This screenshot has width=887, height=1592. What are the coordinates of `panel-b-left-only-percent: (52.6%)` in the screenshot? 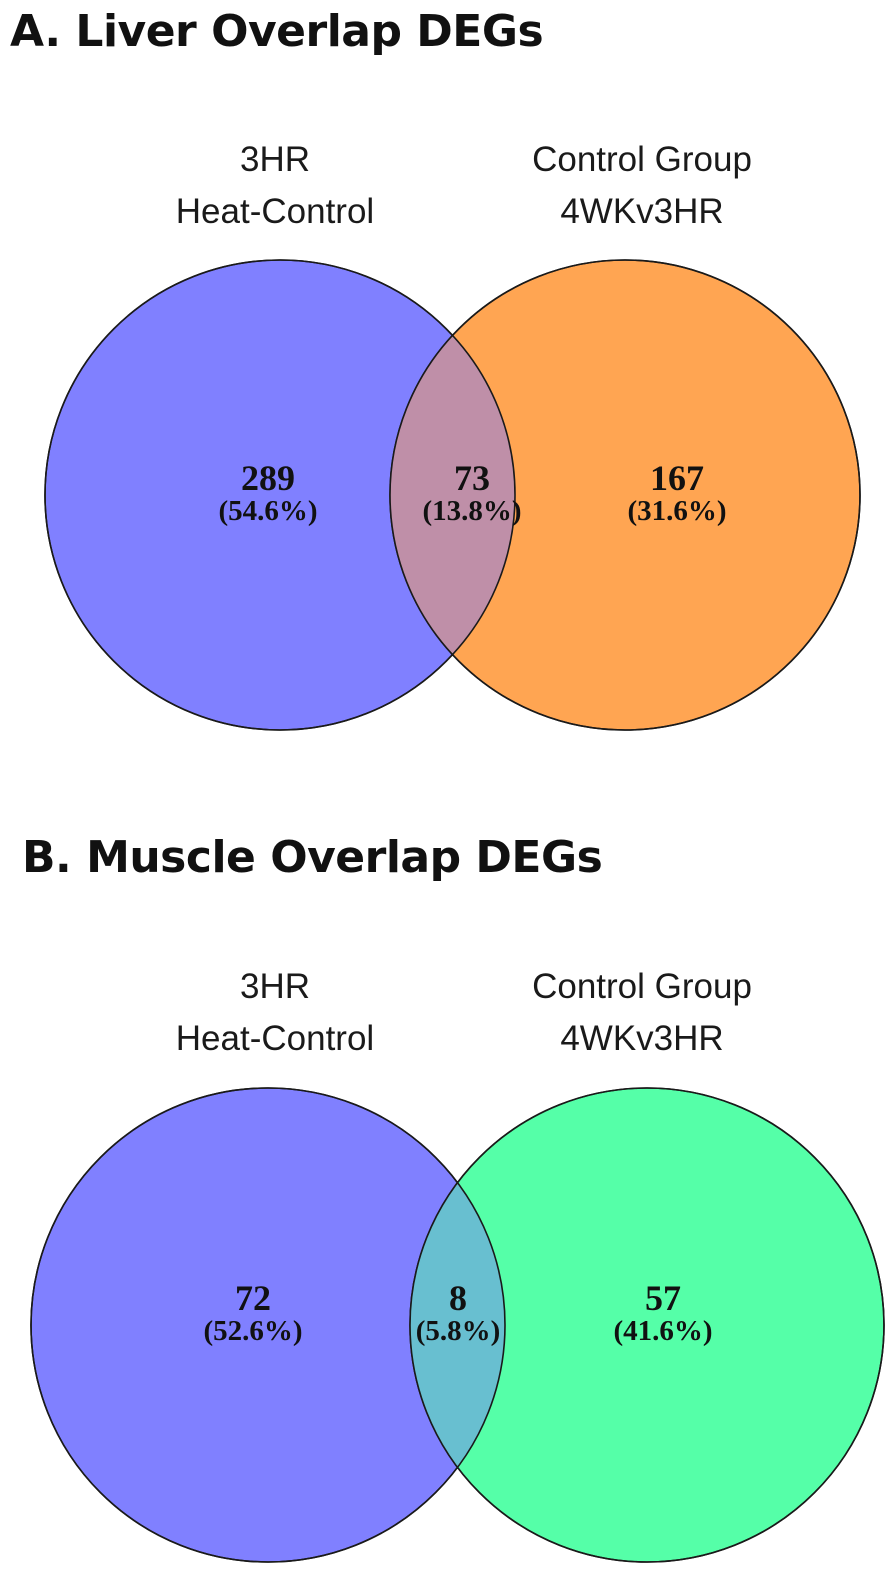 It's located at (252, 1331).